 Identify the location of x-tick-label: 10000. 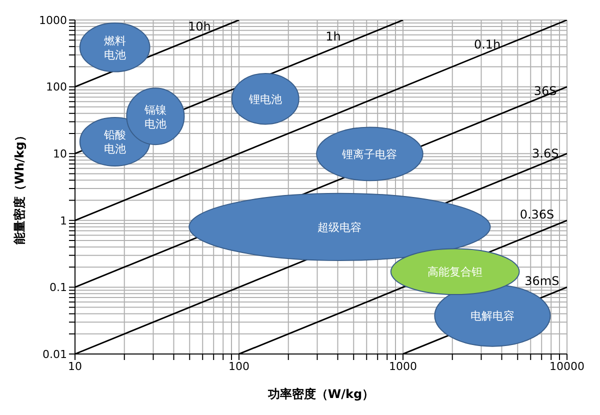
(567, 366).